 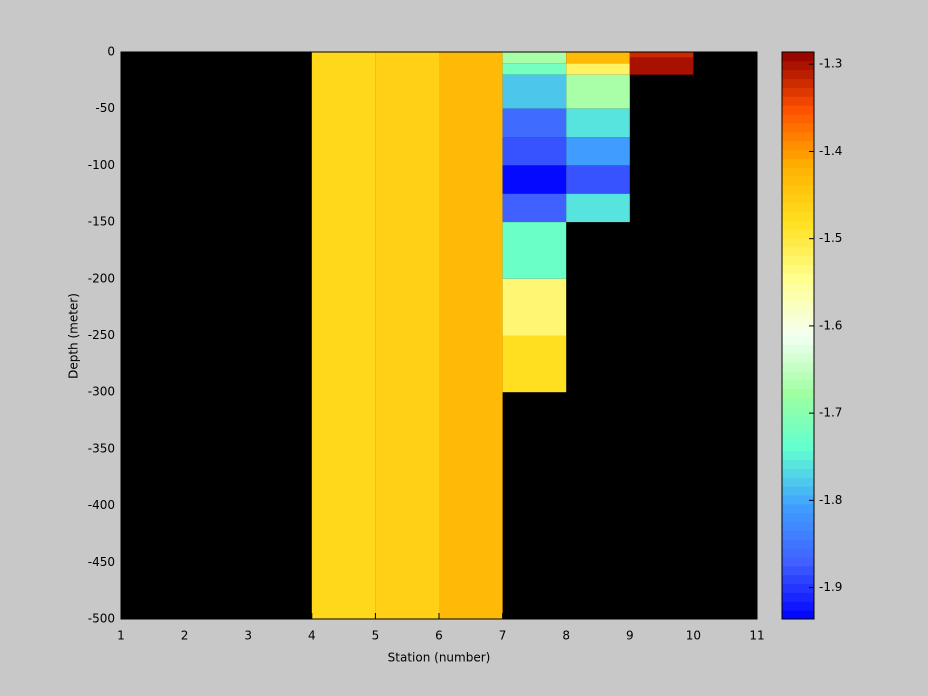 What do you see at coordinates (101, 392) in the screenshot?
I see `y-tick-label: -300` at bounding box center [101, 392].